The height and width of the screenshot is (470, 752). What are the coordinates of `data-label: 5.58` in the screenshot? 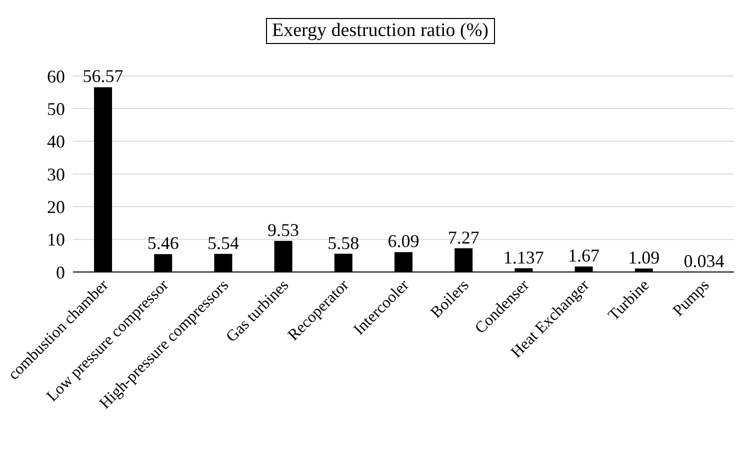 It's located at (344, 242).